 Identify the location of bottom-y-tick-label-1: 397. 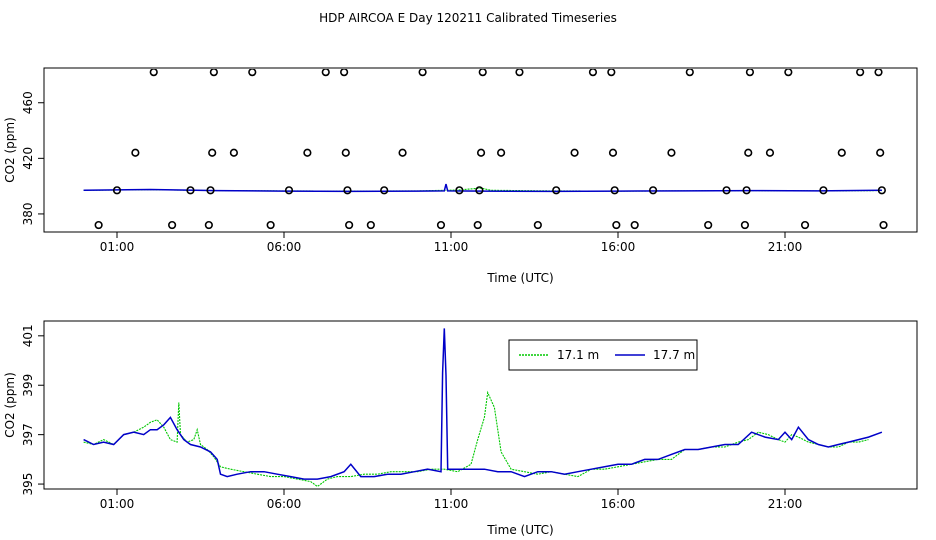
(28, 434).